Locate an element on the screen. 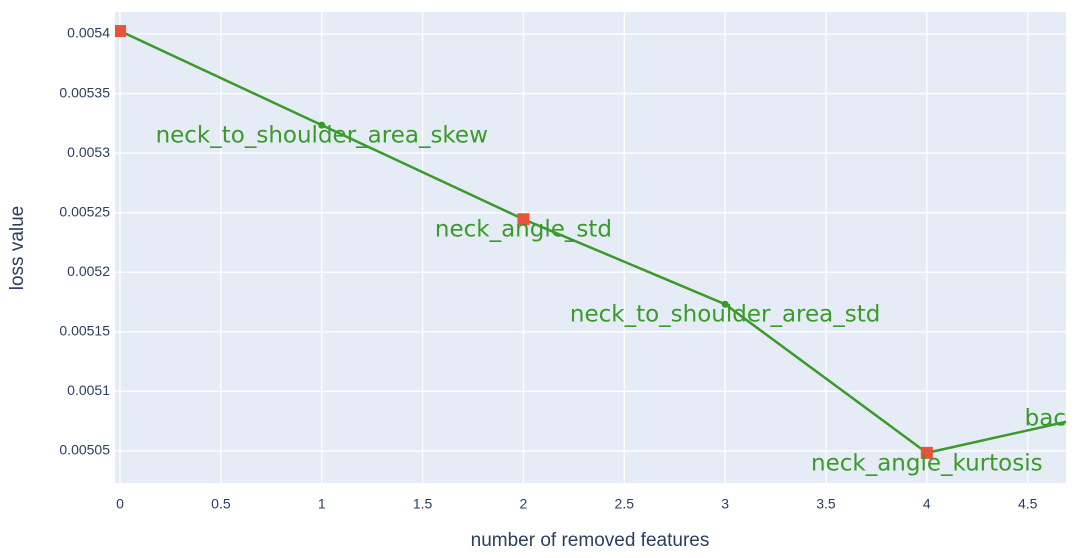 This screenshot has width=1080, height=558. y-tick-label: 0.0053 is located at coordinates (88, 152).